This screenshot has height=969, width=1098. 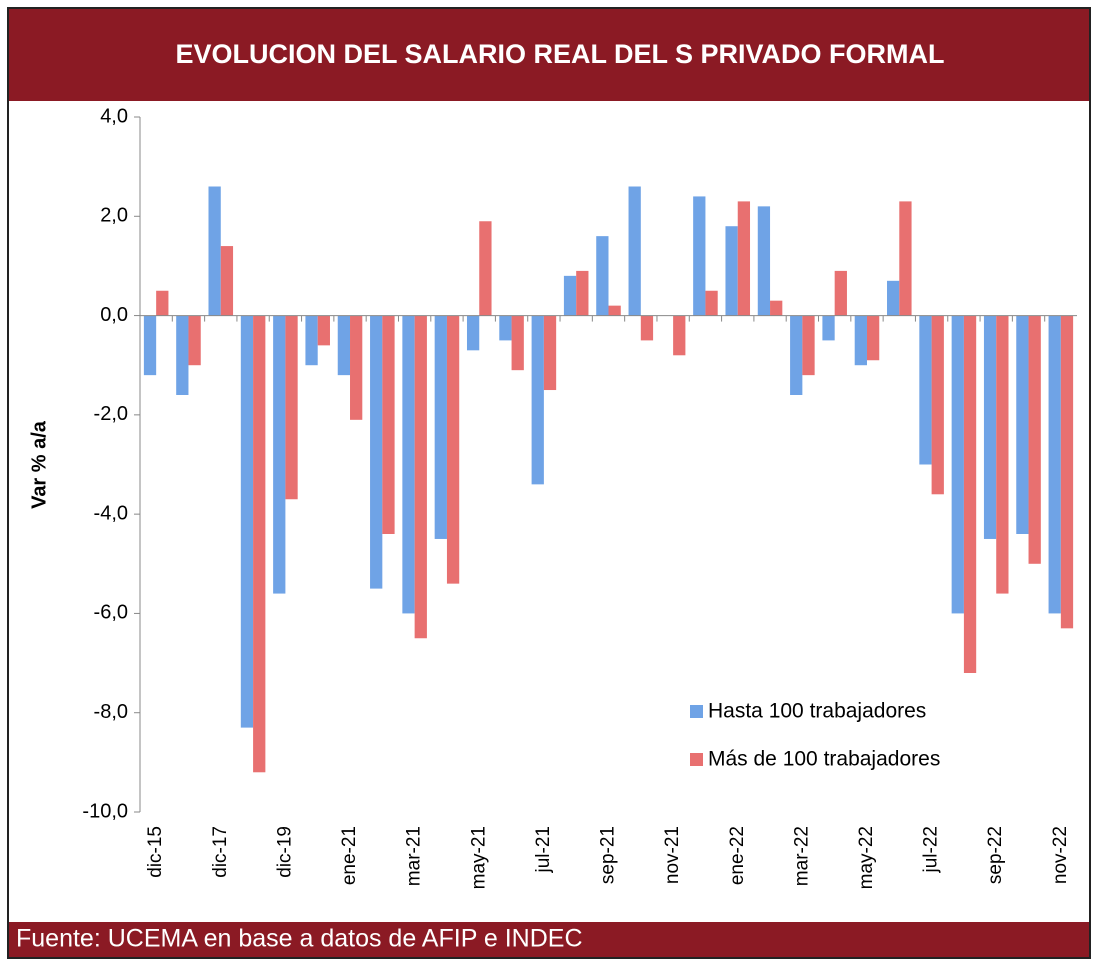 I want to click on x-tick-label: nov-22, so click(x=1060, y=855).